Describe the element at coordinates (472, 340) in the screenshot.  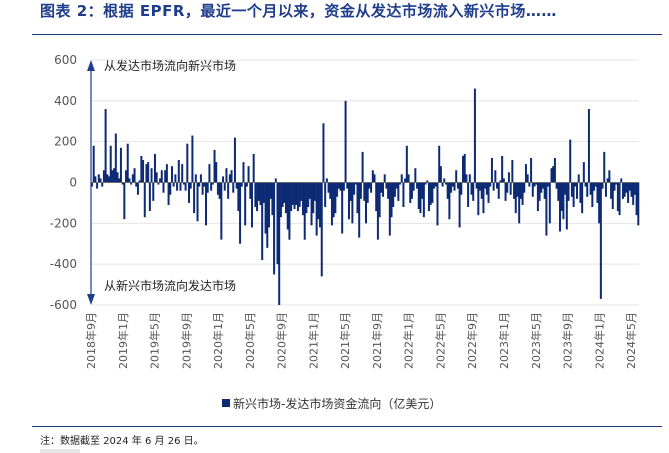
I see `x-tick-label: 2022年9月` at that location.